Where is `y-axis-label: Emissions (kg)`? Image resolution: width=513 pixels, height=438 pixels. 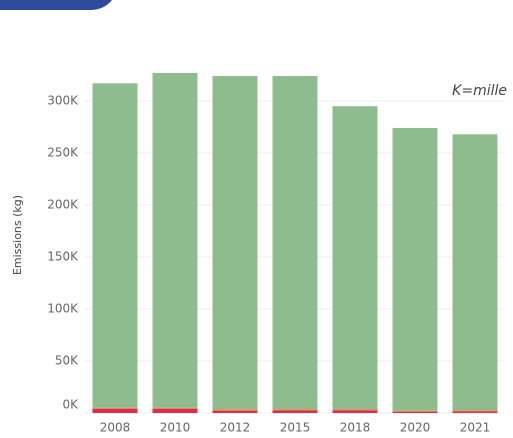 y-axis-label: Emissions (kg) is located at coordinates (17, 235).